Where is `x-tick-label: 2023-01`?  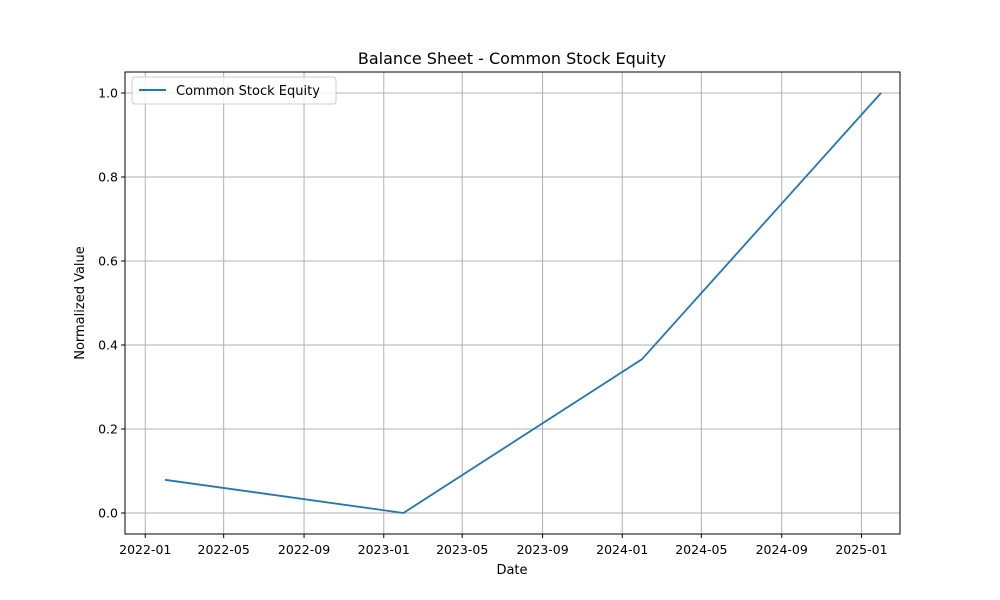 x-tick-label: 2023-01 is located at coordinates (384, 549).